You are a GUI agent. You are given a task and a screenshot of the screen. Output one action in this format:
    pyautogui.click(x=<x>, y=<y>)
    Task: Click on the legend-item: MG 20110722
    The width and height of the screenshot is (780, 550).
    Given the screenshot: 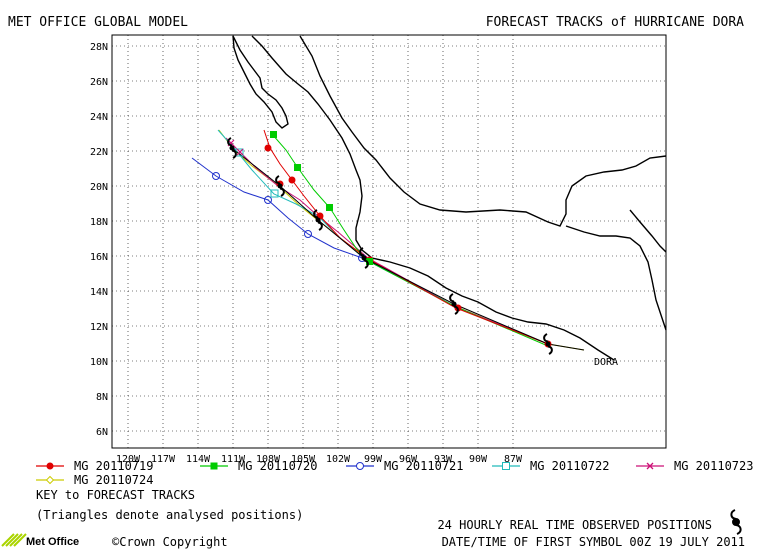 What is the action you would take?
    pyautogui.click(x=550, y=466)
    